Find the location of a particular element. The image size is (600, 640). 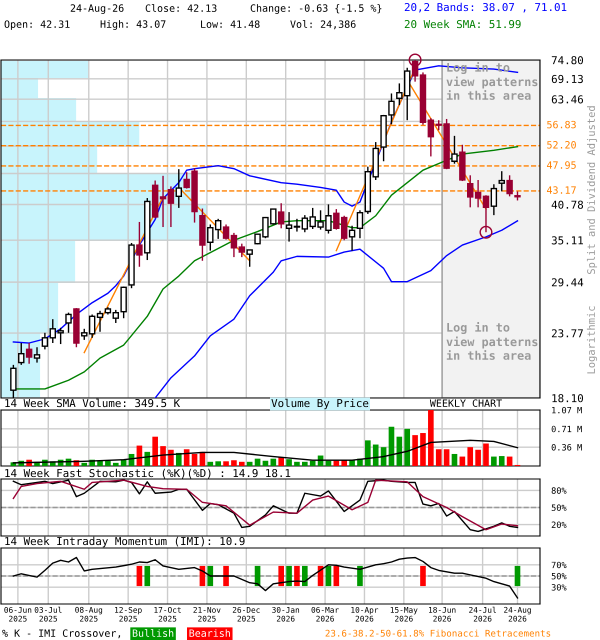

text: 20 Week SMA: 51.99 is located at coordinates (462, 24).